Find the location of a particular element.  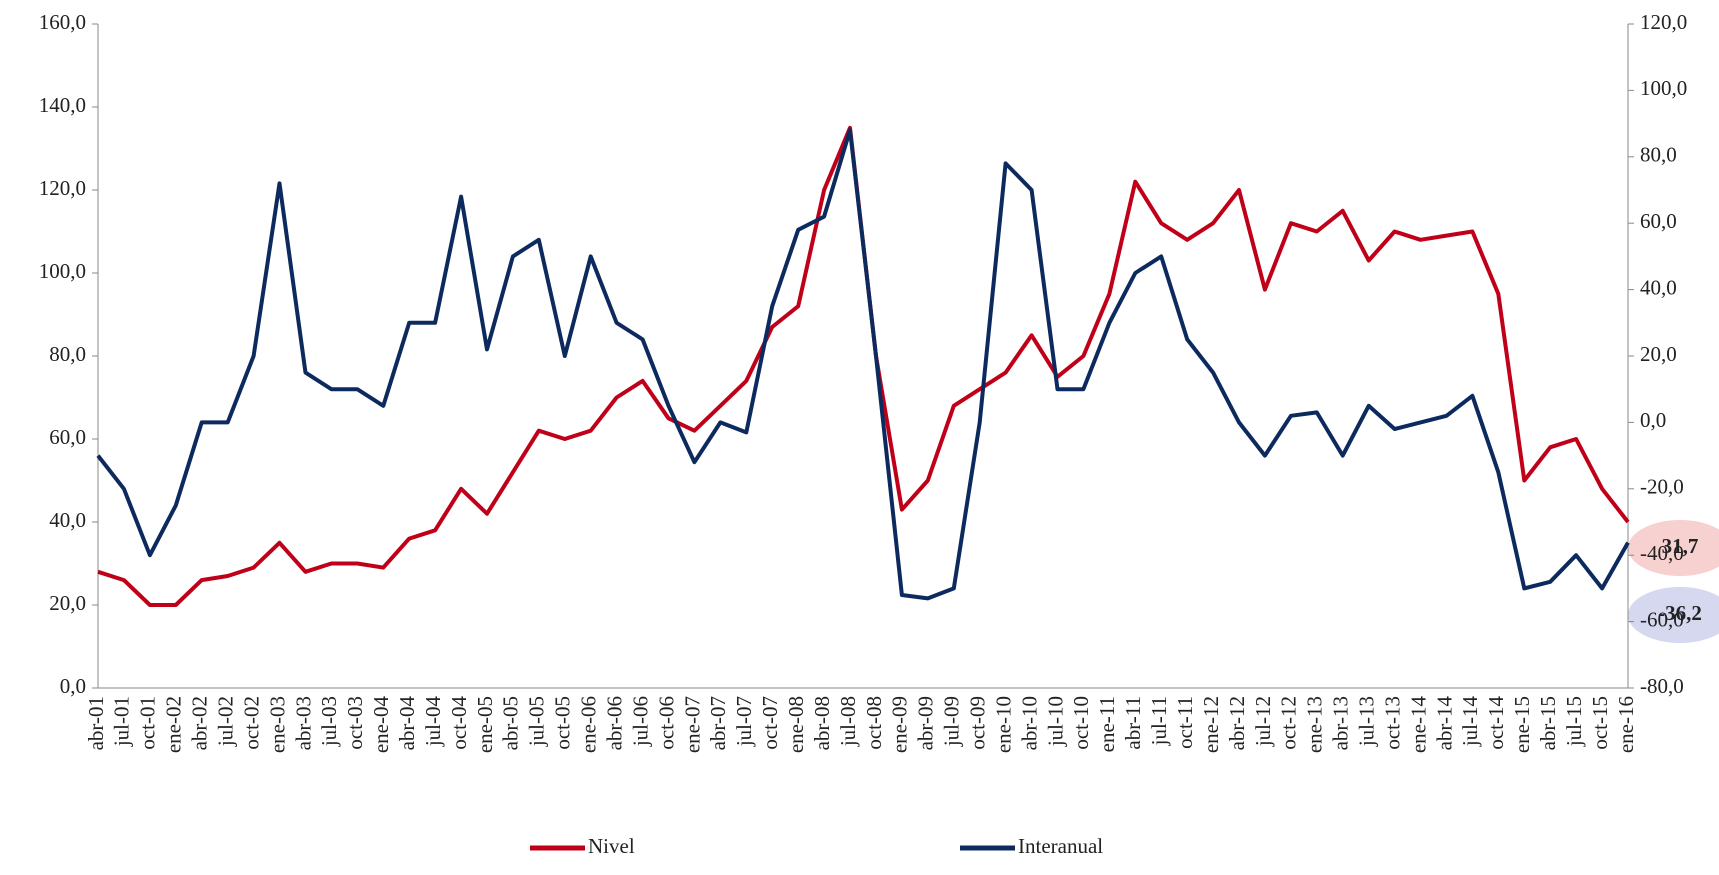

y2-tick-label: 0,0 is located at coordinates (1653, 420).